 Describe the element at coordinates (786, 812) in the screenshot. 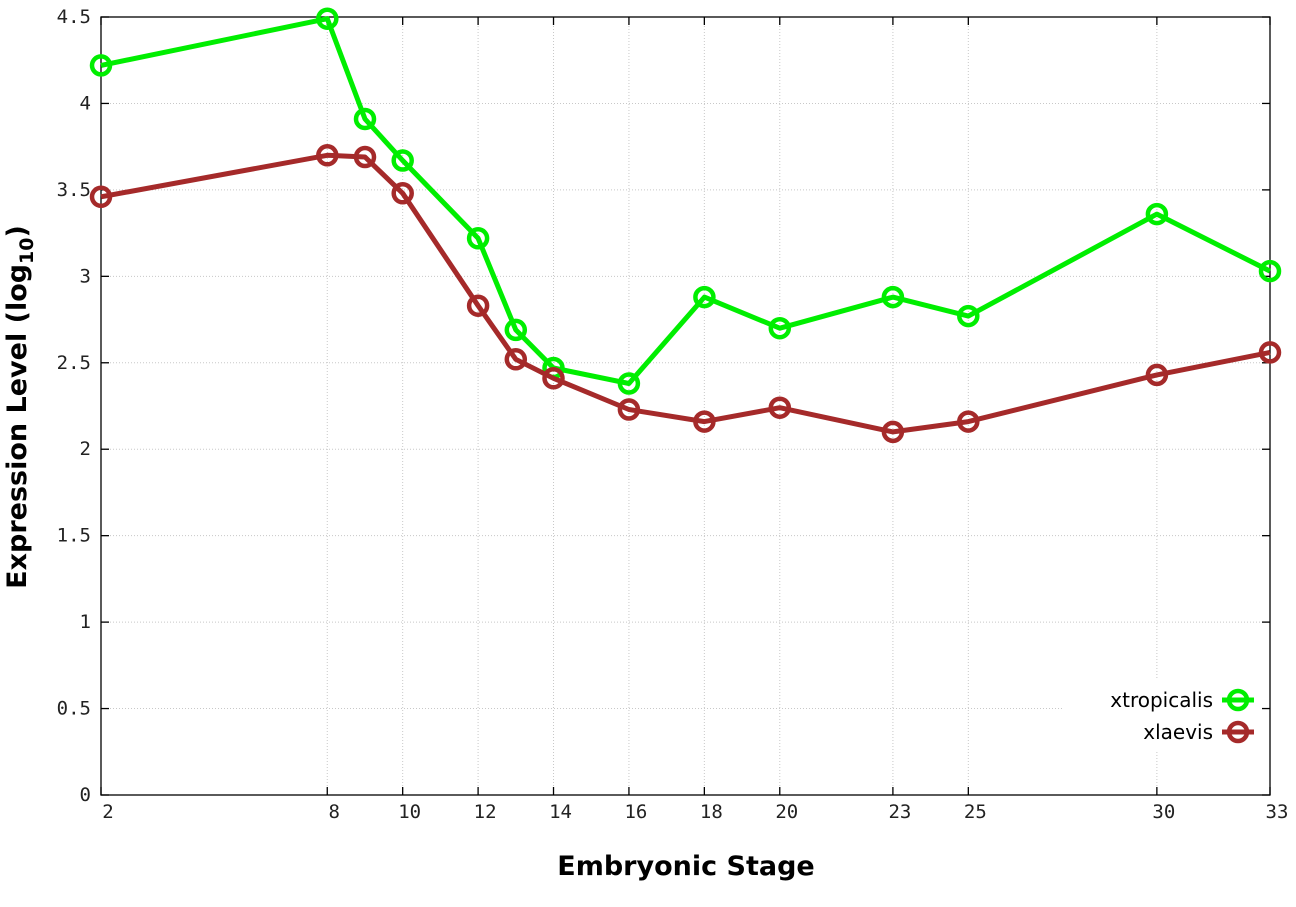

I see `x-tick-label: 20` at that location.